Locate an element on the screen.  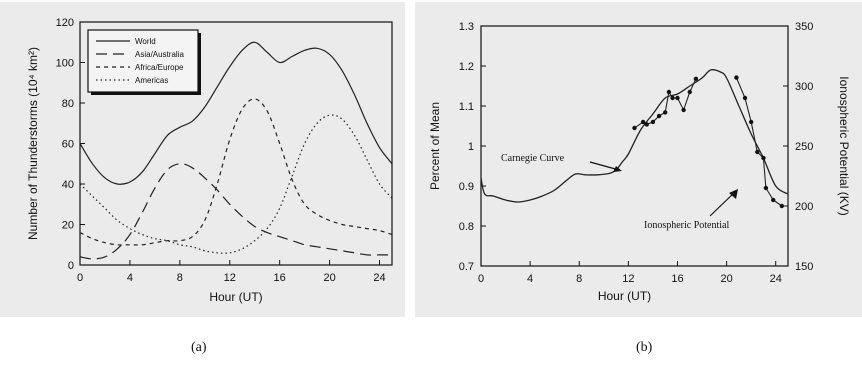
y-tick-label-a: 20 is located at coordinates (68, 226).